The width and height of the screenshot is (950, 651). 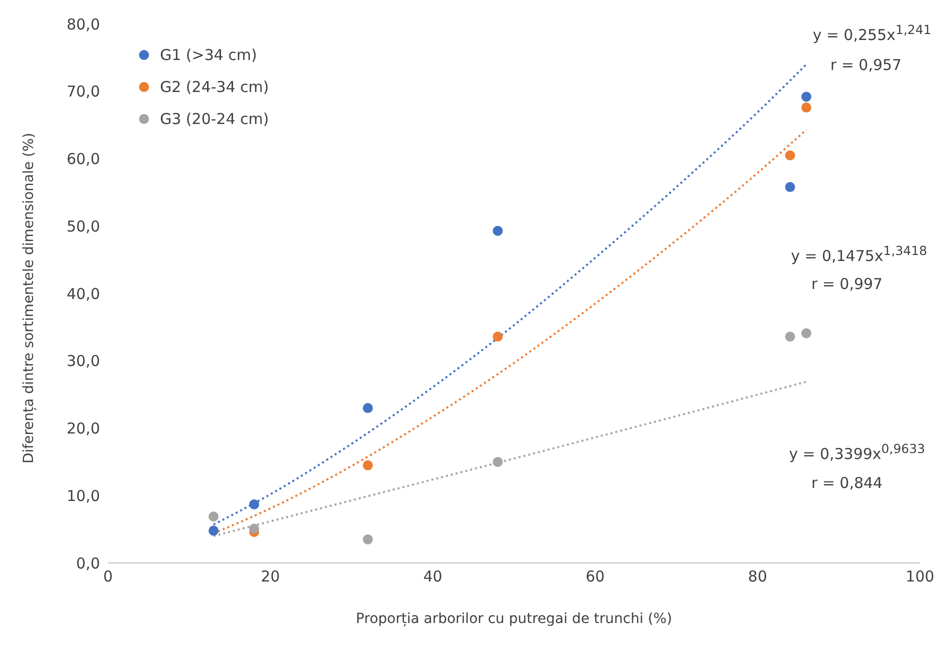 I want to click on x-tick-label: 40, so click(x=432, y=577).